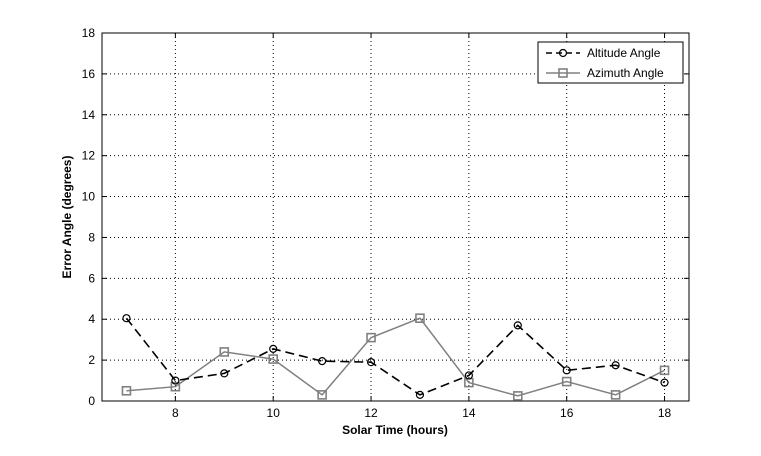 The image size is (761, 456). Describe the element at coordinates (469, 413) in the screenshot. I see `x-tick-label: 14` at that location.